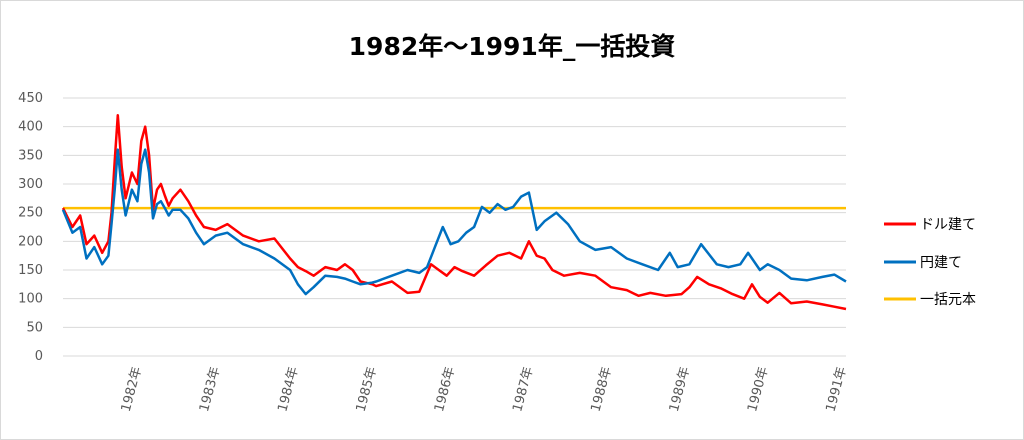 This screenshot has width=1024, height=440. I want to click on x-tick-label: 1982年, so click(132, 389).